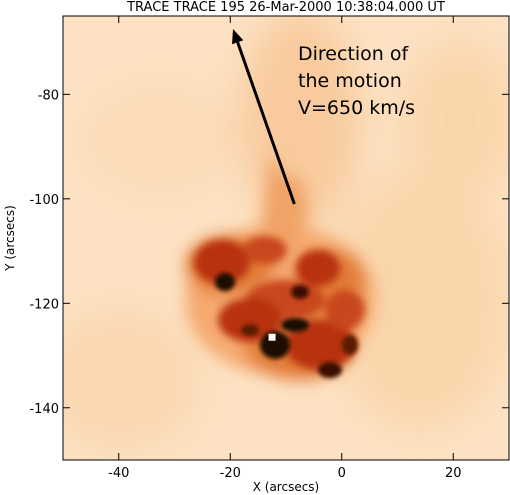 The image size is (510, 495). What do you see at coordinates (272, 337) in the screenshot?
I see `marker-square` at bounding box center [272, 337].